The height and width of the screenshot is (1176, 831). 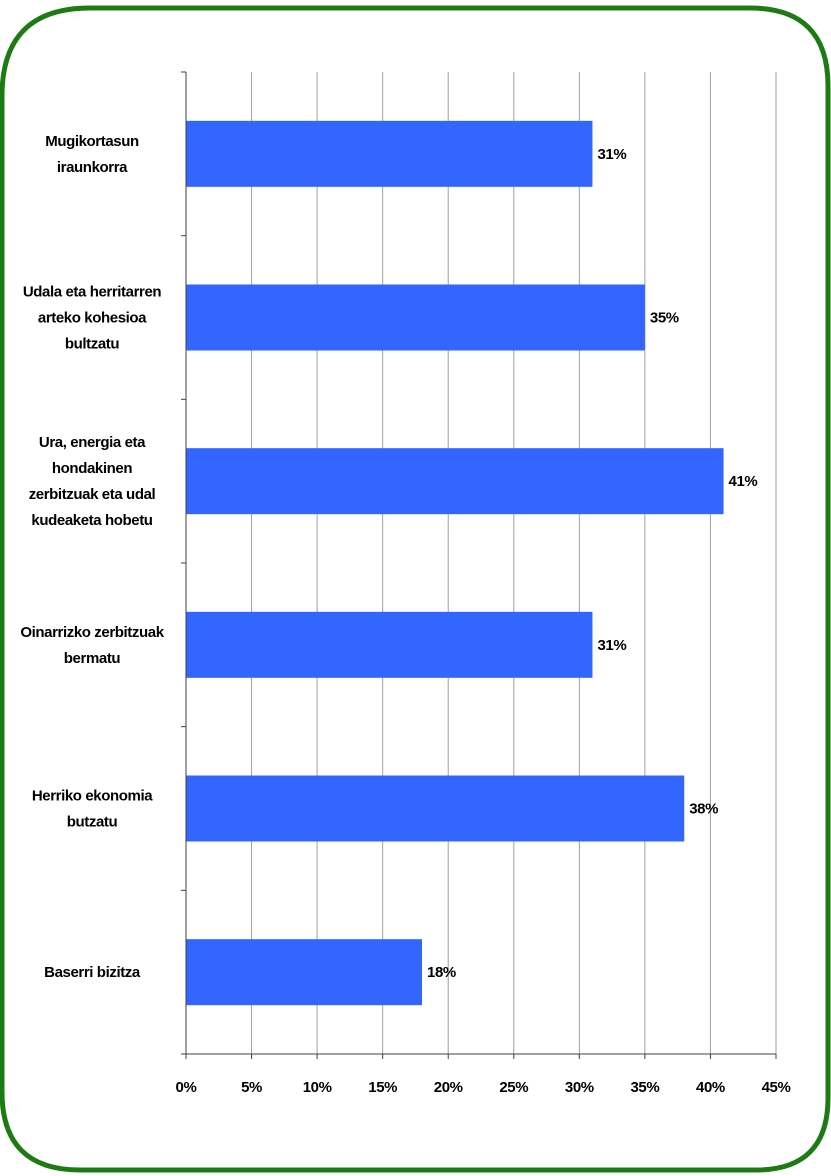 I want to click on data-label-4: 38%, so click(x=703, y=809).